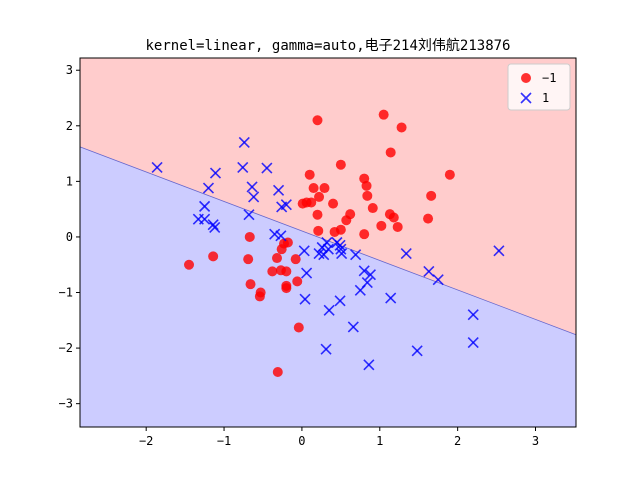 The height and width of the screenshot is (480, 640). What do you see at coordinates (66, 293) in the screenshot?
I see `y-tick-label: −1` at bounding box center [66, 293].